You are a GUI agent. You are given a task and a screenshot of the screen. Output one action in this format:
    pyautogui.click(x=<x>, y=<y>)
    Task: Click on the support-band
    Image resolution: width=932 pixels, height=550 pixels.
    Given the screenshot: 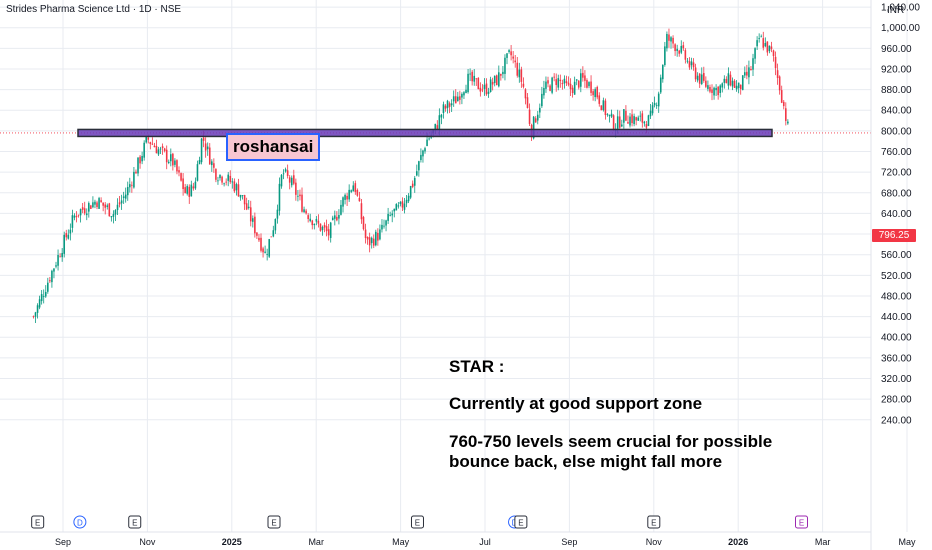 What is the action you would take?
    pyautogui.click(x=425, y=133)
    